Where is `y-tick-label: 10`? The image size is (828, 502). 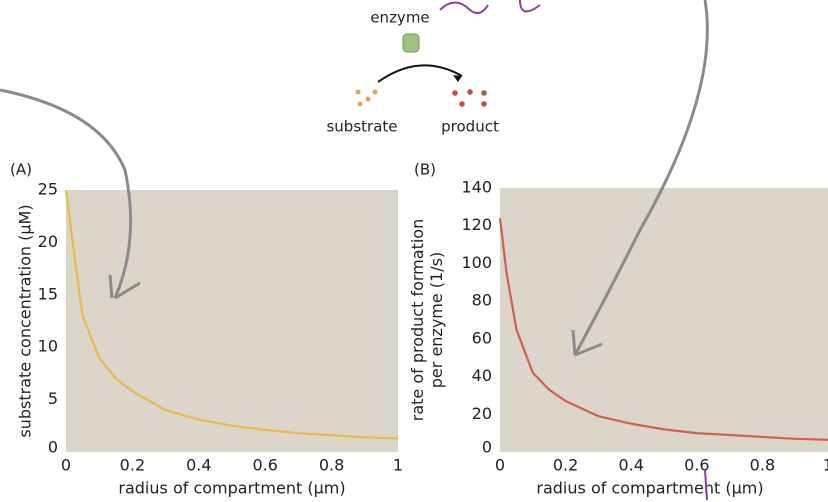
y-tick-label: 10 is located at coordinates (48, 346).